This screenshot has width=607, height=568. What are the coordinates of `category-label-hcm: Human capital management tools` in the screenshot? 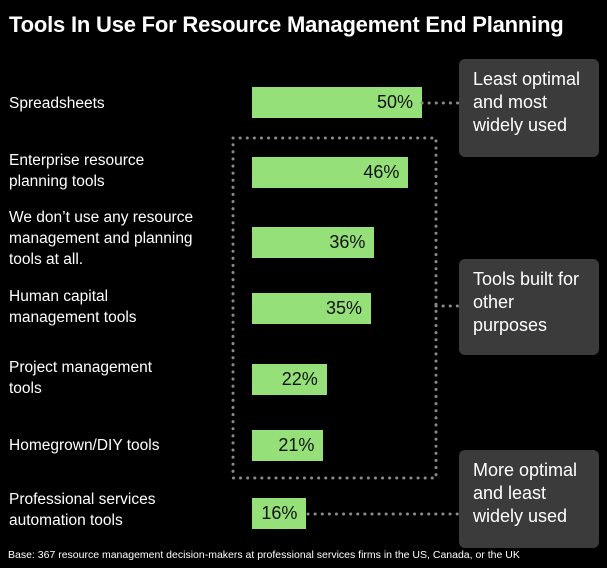 It's located at (73, 307).